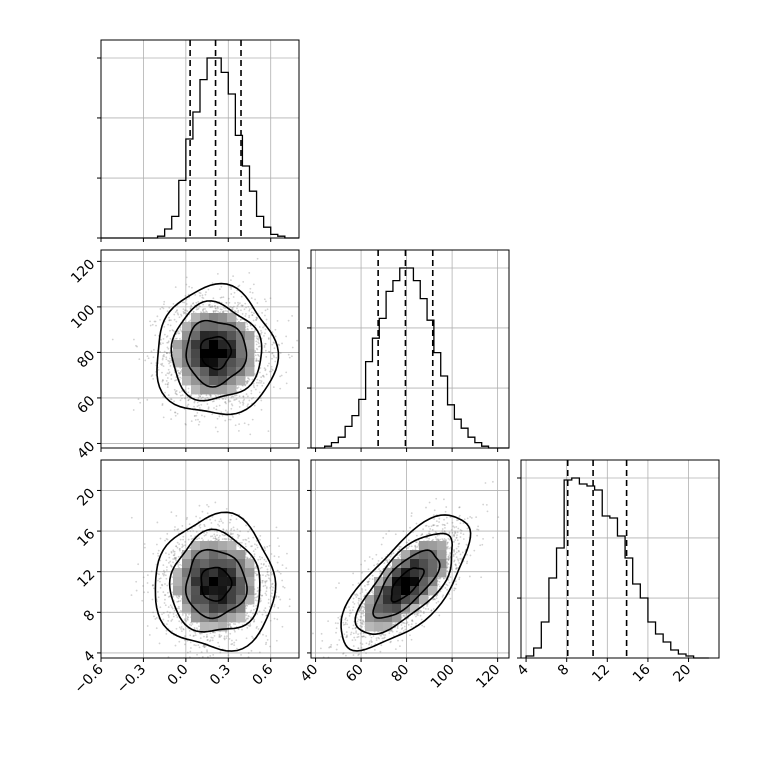  What do you see at coordinates (443, 677) in the screenshot?
I see `x-tick-label: 100` at bounding box center [443, 677].